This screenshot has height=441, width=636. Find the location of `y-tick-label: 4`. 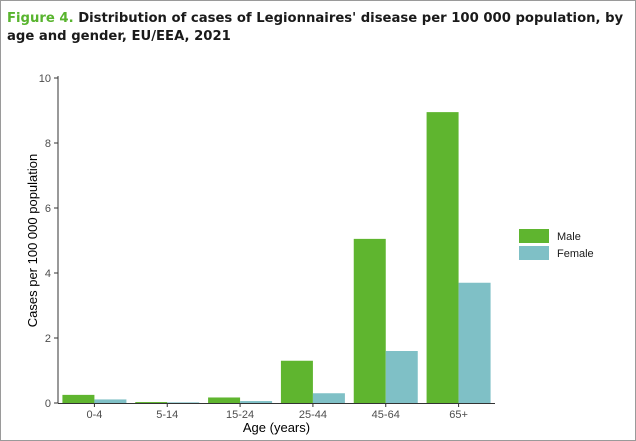

y-tick-label: 4 is located at coordinates (48, 274).